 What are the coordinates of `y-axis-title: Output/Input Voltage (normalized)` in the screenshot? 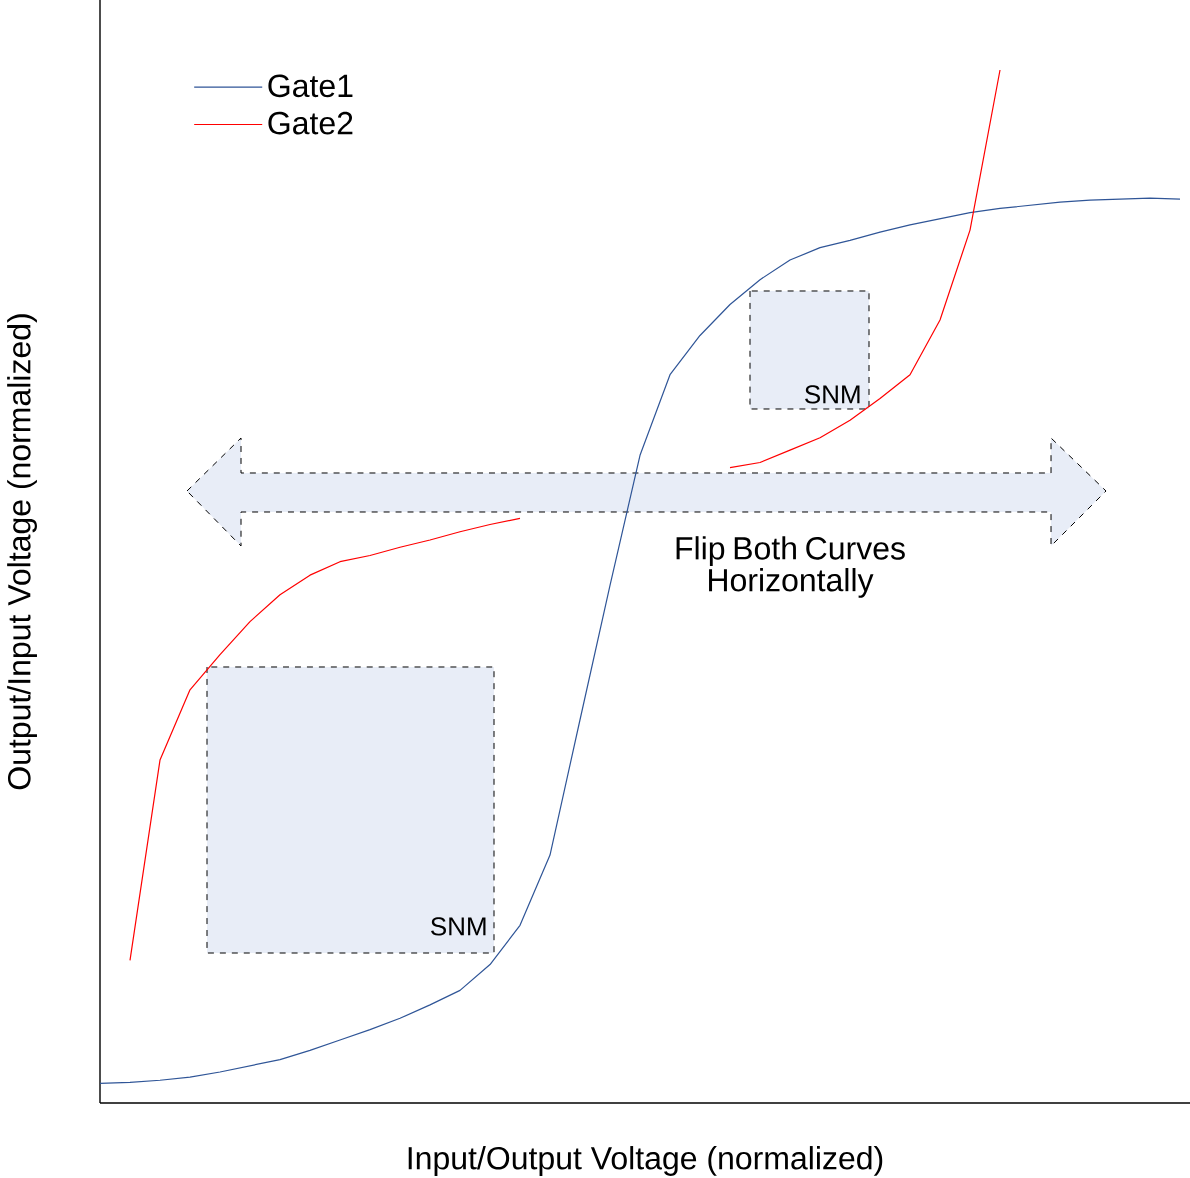 It's located at (22, 552).